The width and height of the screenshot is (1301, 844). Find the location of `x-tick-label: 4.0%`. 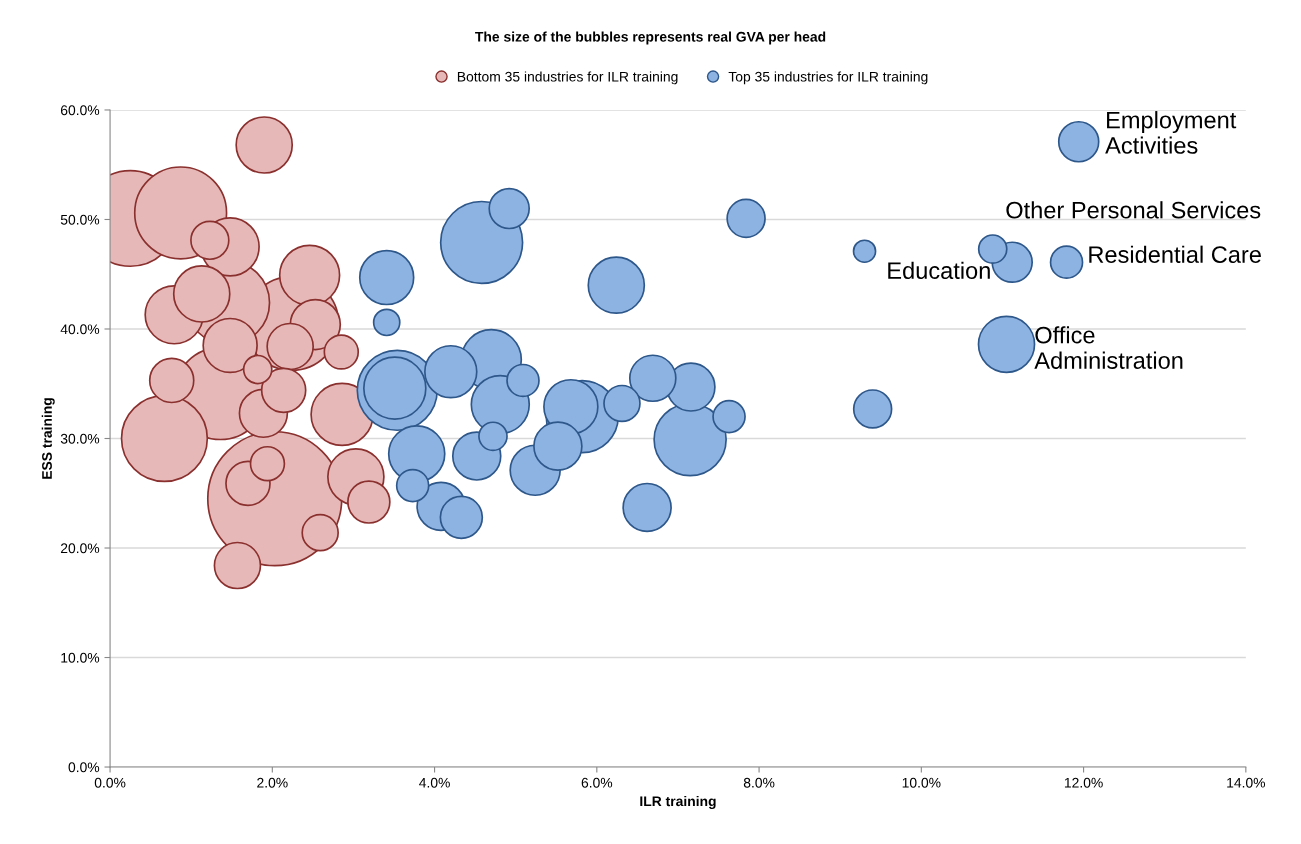

x-tick-label: 4.0% is located at coordinates (434, 782).